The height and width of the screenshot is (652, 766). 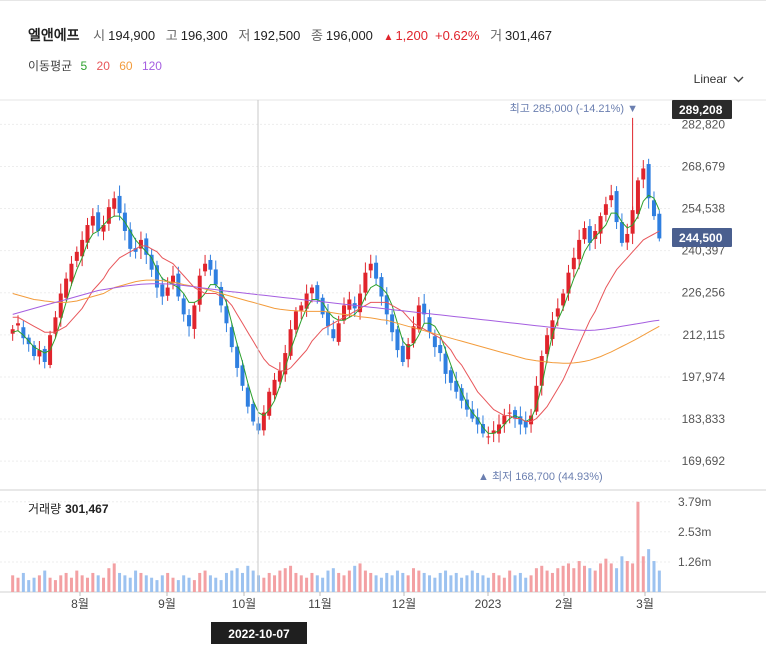 What do you see at coordinates (404, 604) in the screenshot?
I see `date-tick-label: 12월` at bounding box center [404, 604].